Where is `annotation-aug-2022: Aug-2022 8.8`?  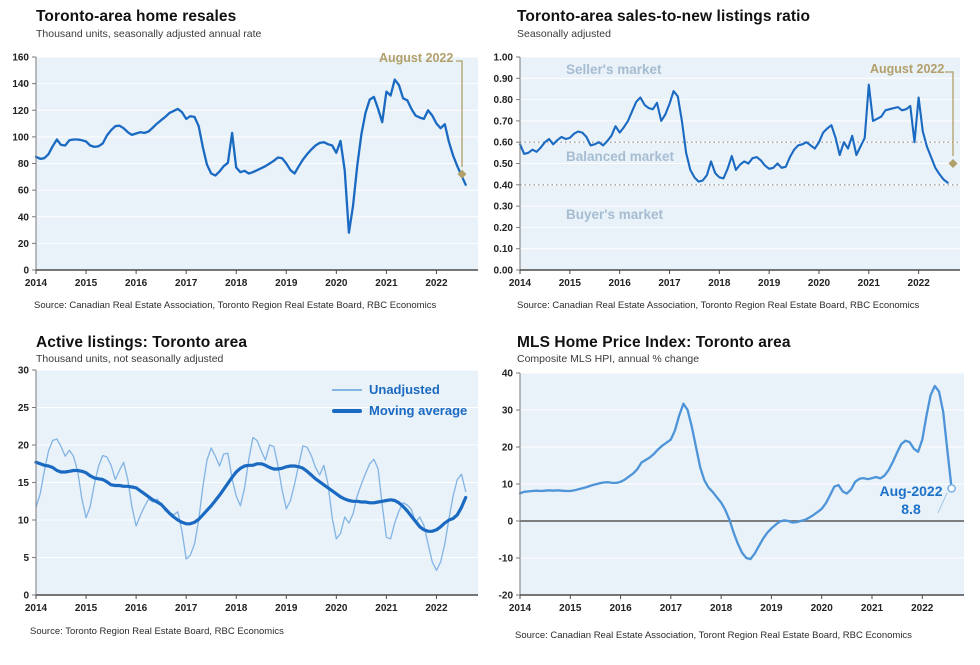
annotation-aug-2022: Aug-2022 8.8 is located at coordinates (911, 500).